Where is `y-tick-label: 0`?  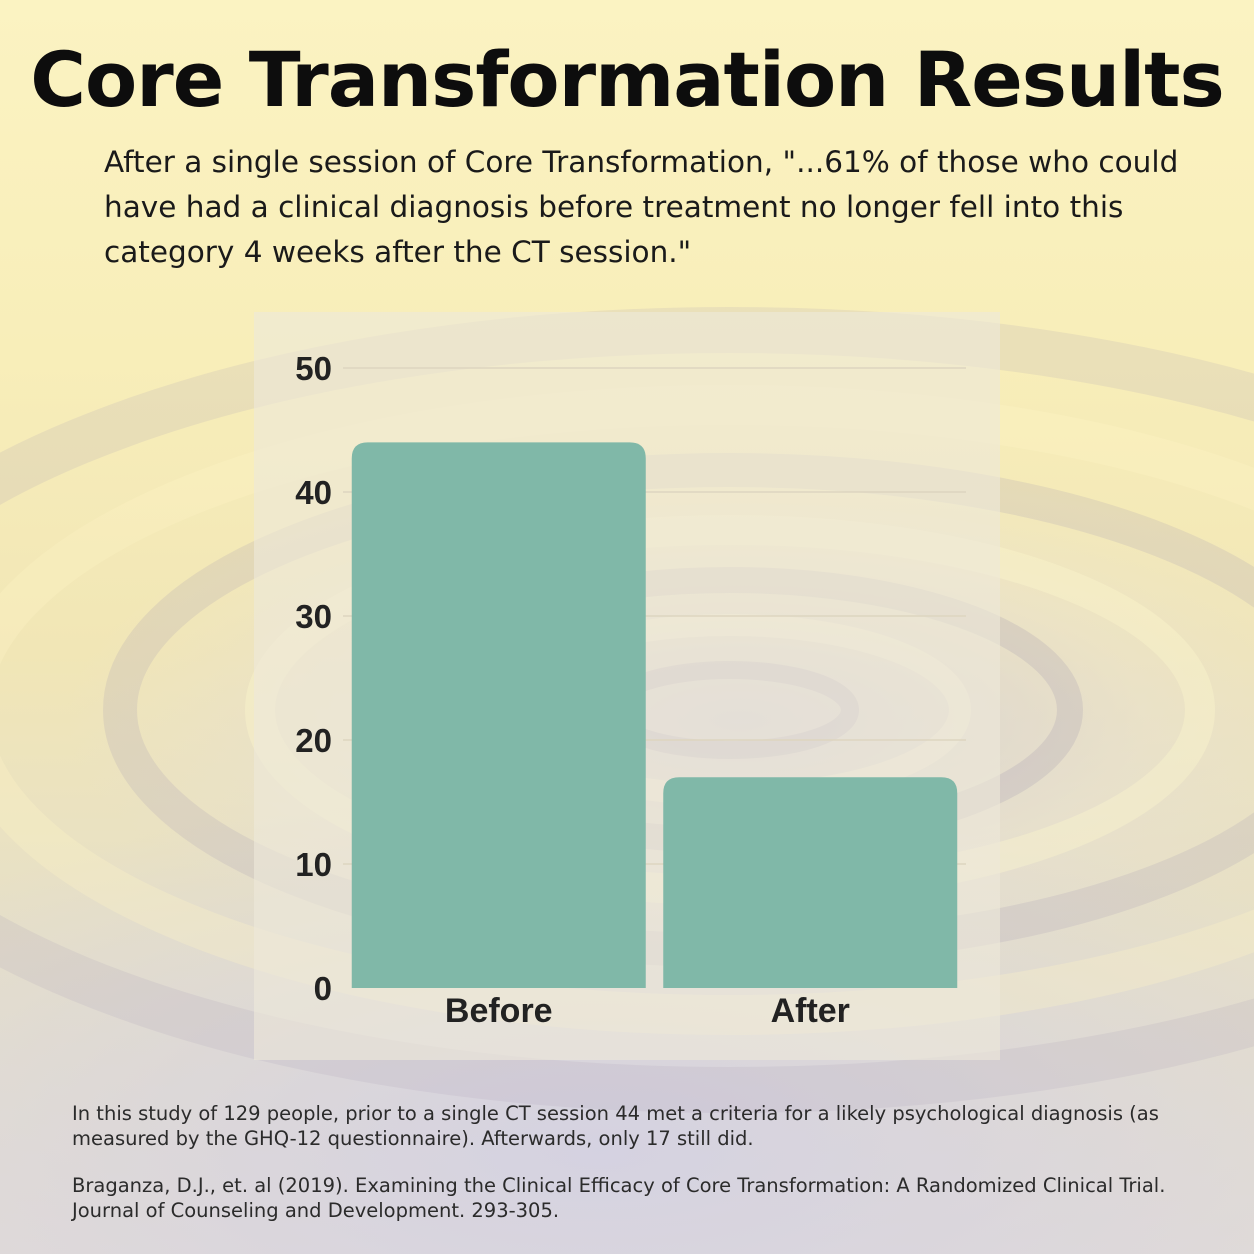 y-tick-label: 0 is located at coordinates (323, 988).